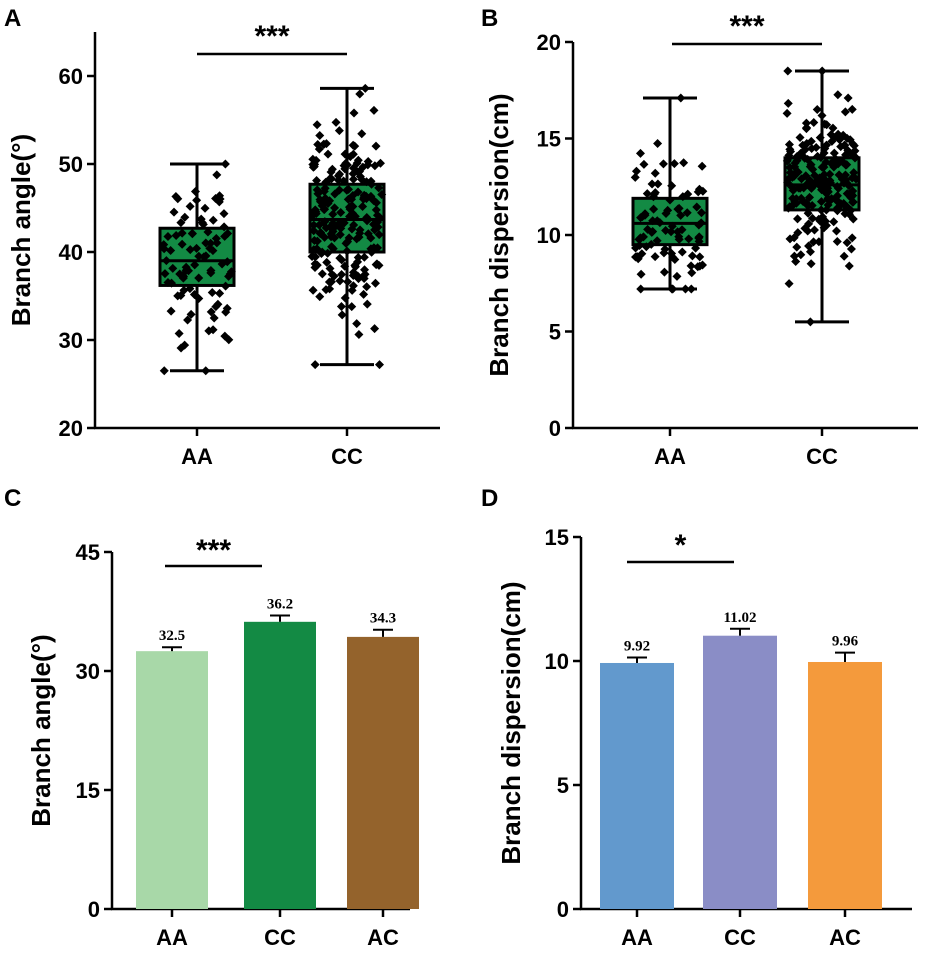  I want to click on x-tick-label: AC, so click(845, 937).